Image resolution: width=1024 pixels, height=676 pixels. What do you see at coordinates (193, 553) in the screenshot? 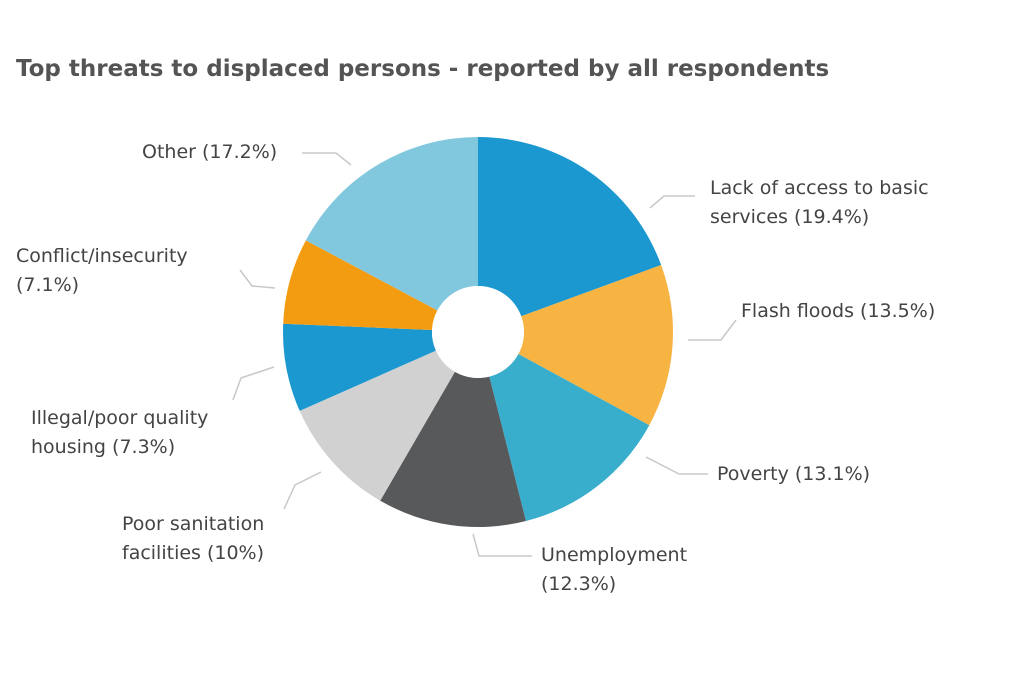
I see `slice-label-line: facilities (10%)` at bounding box center [193, 553].